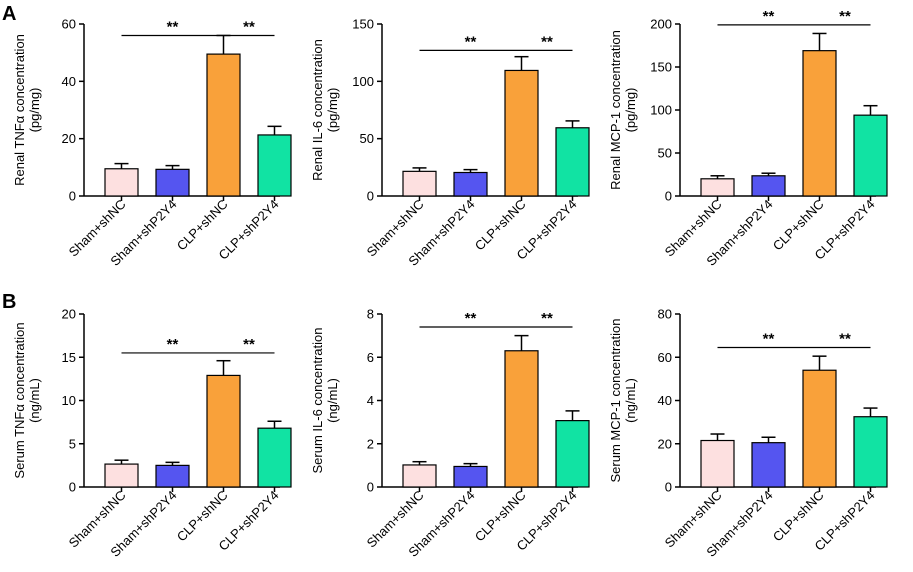  I want to click on y-tick-label: 15, so click(69, 357).